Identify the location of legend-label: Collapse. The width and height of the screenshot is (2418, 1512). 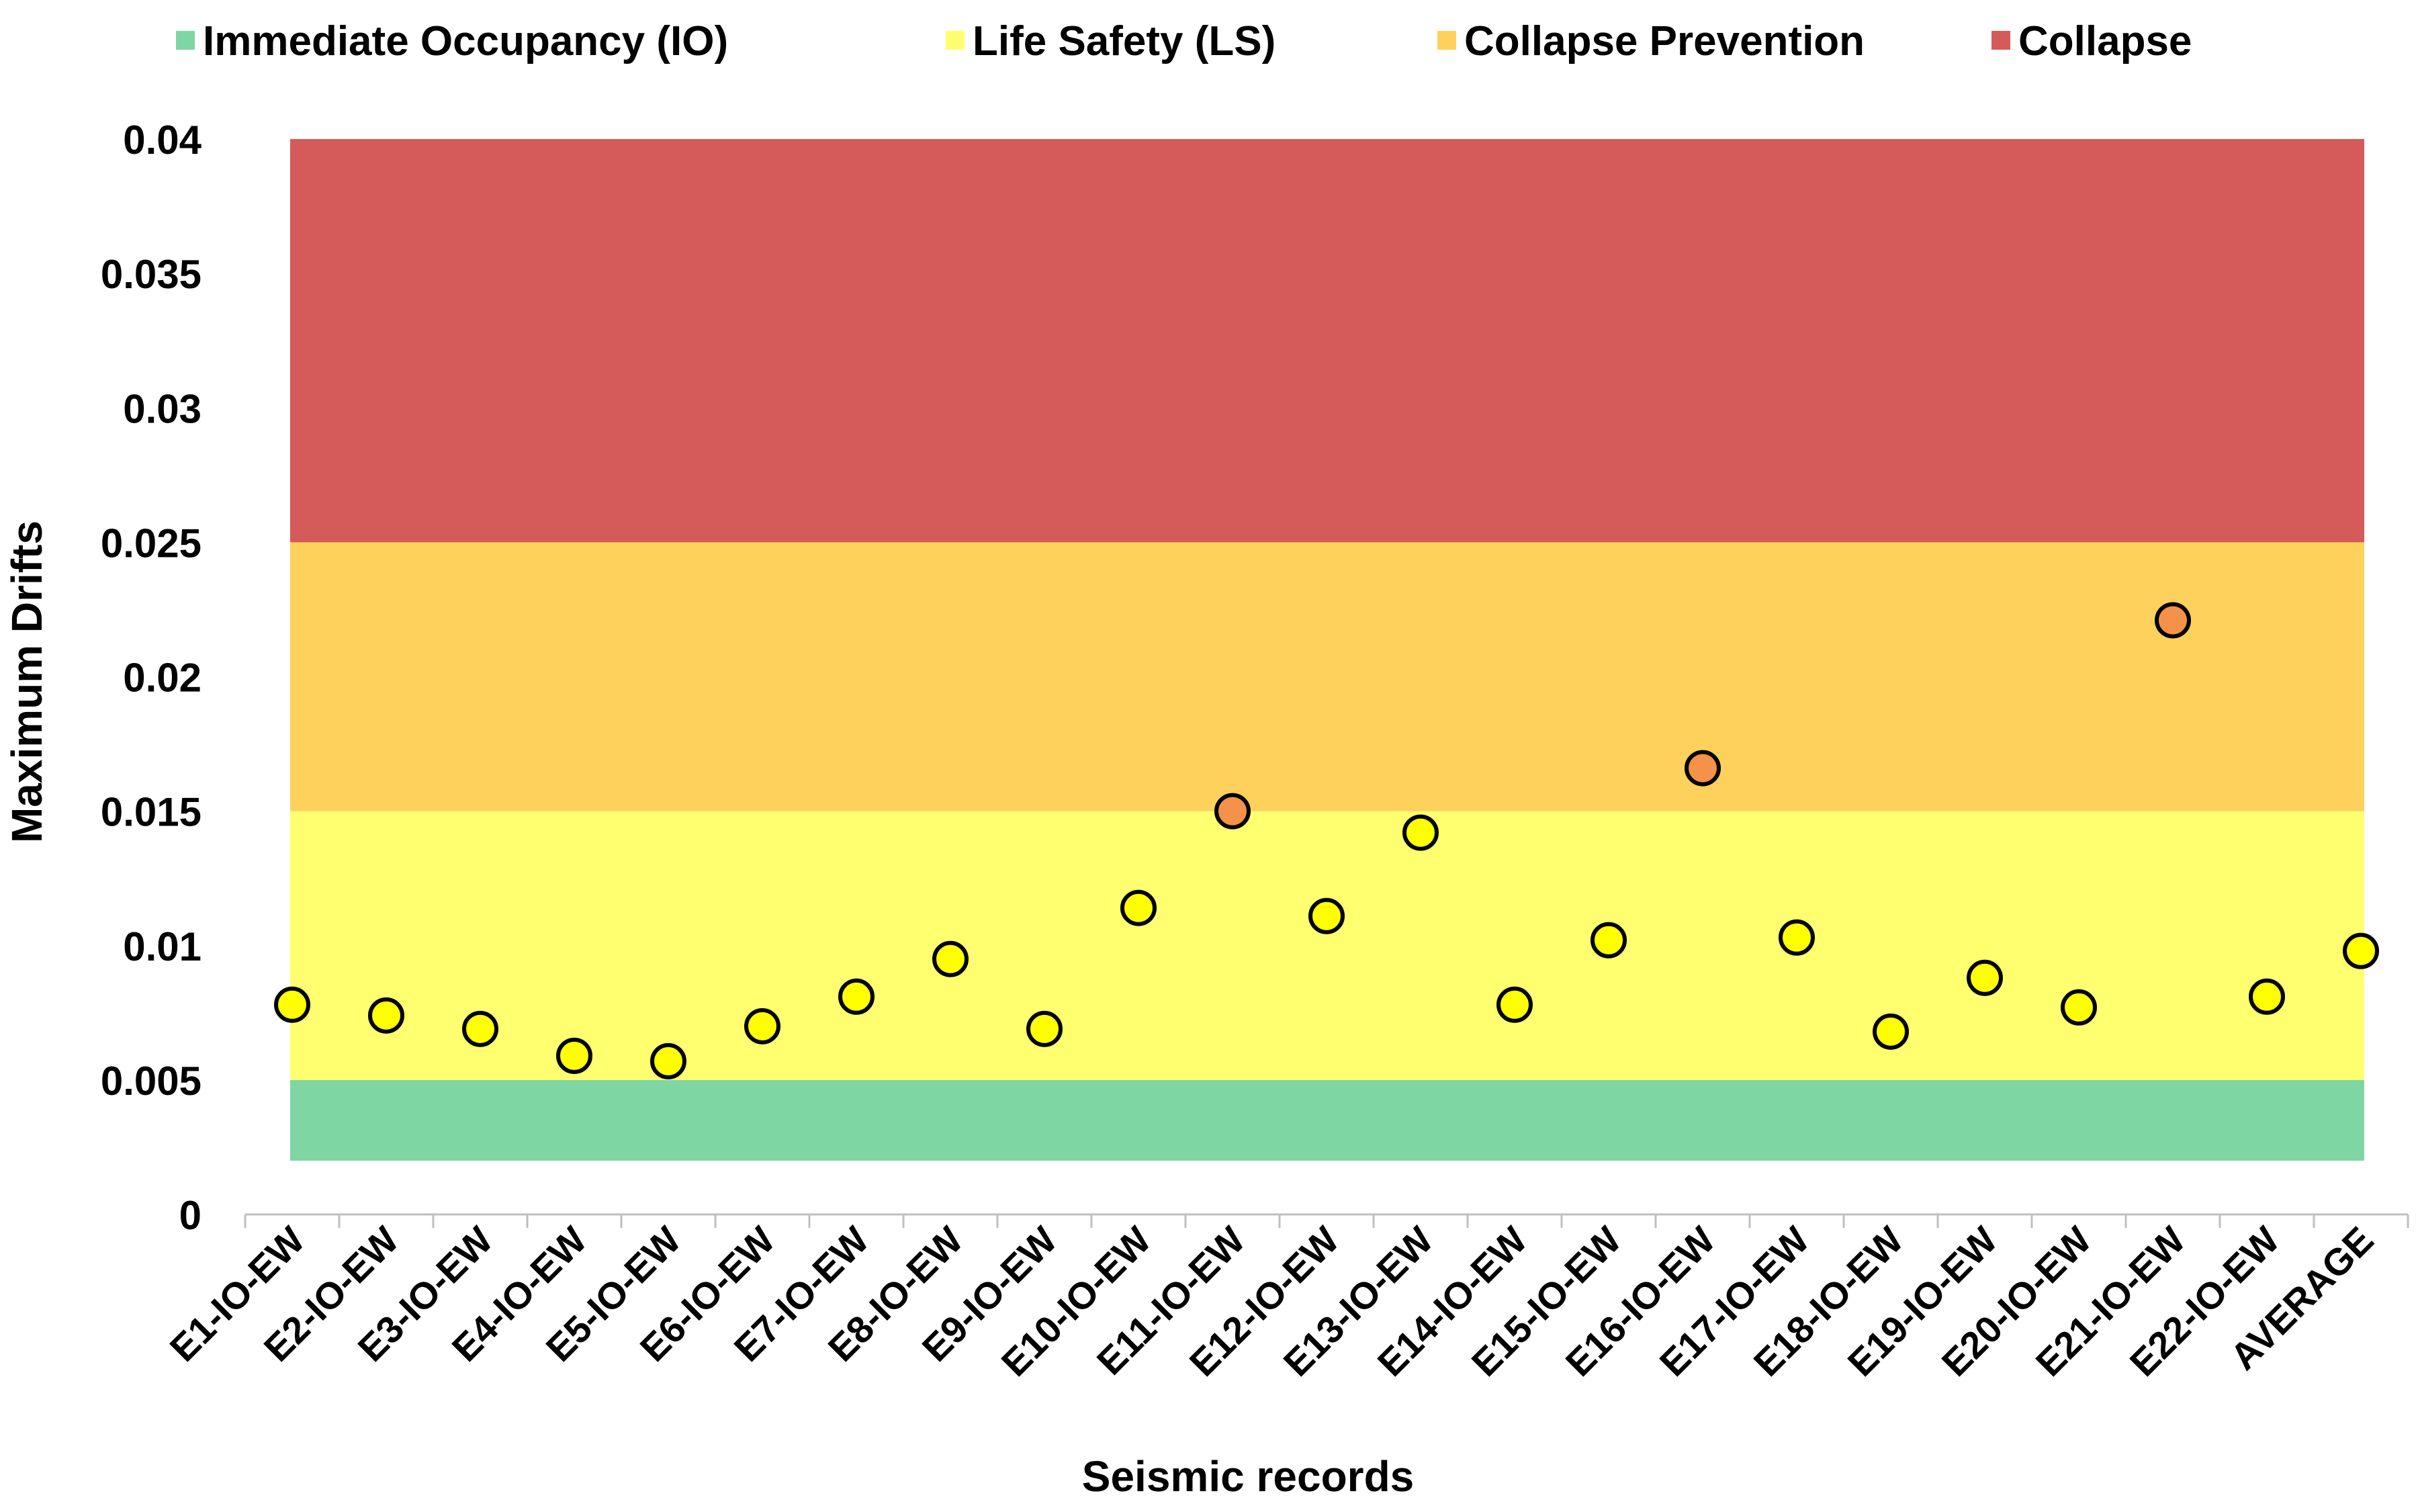
(2105, 41).